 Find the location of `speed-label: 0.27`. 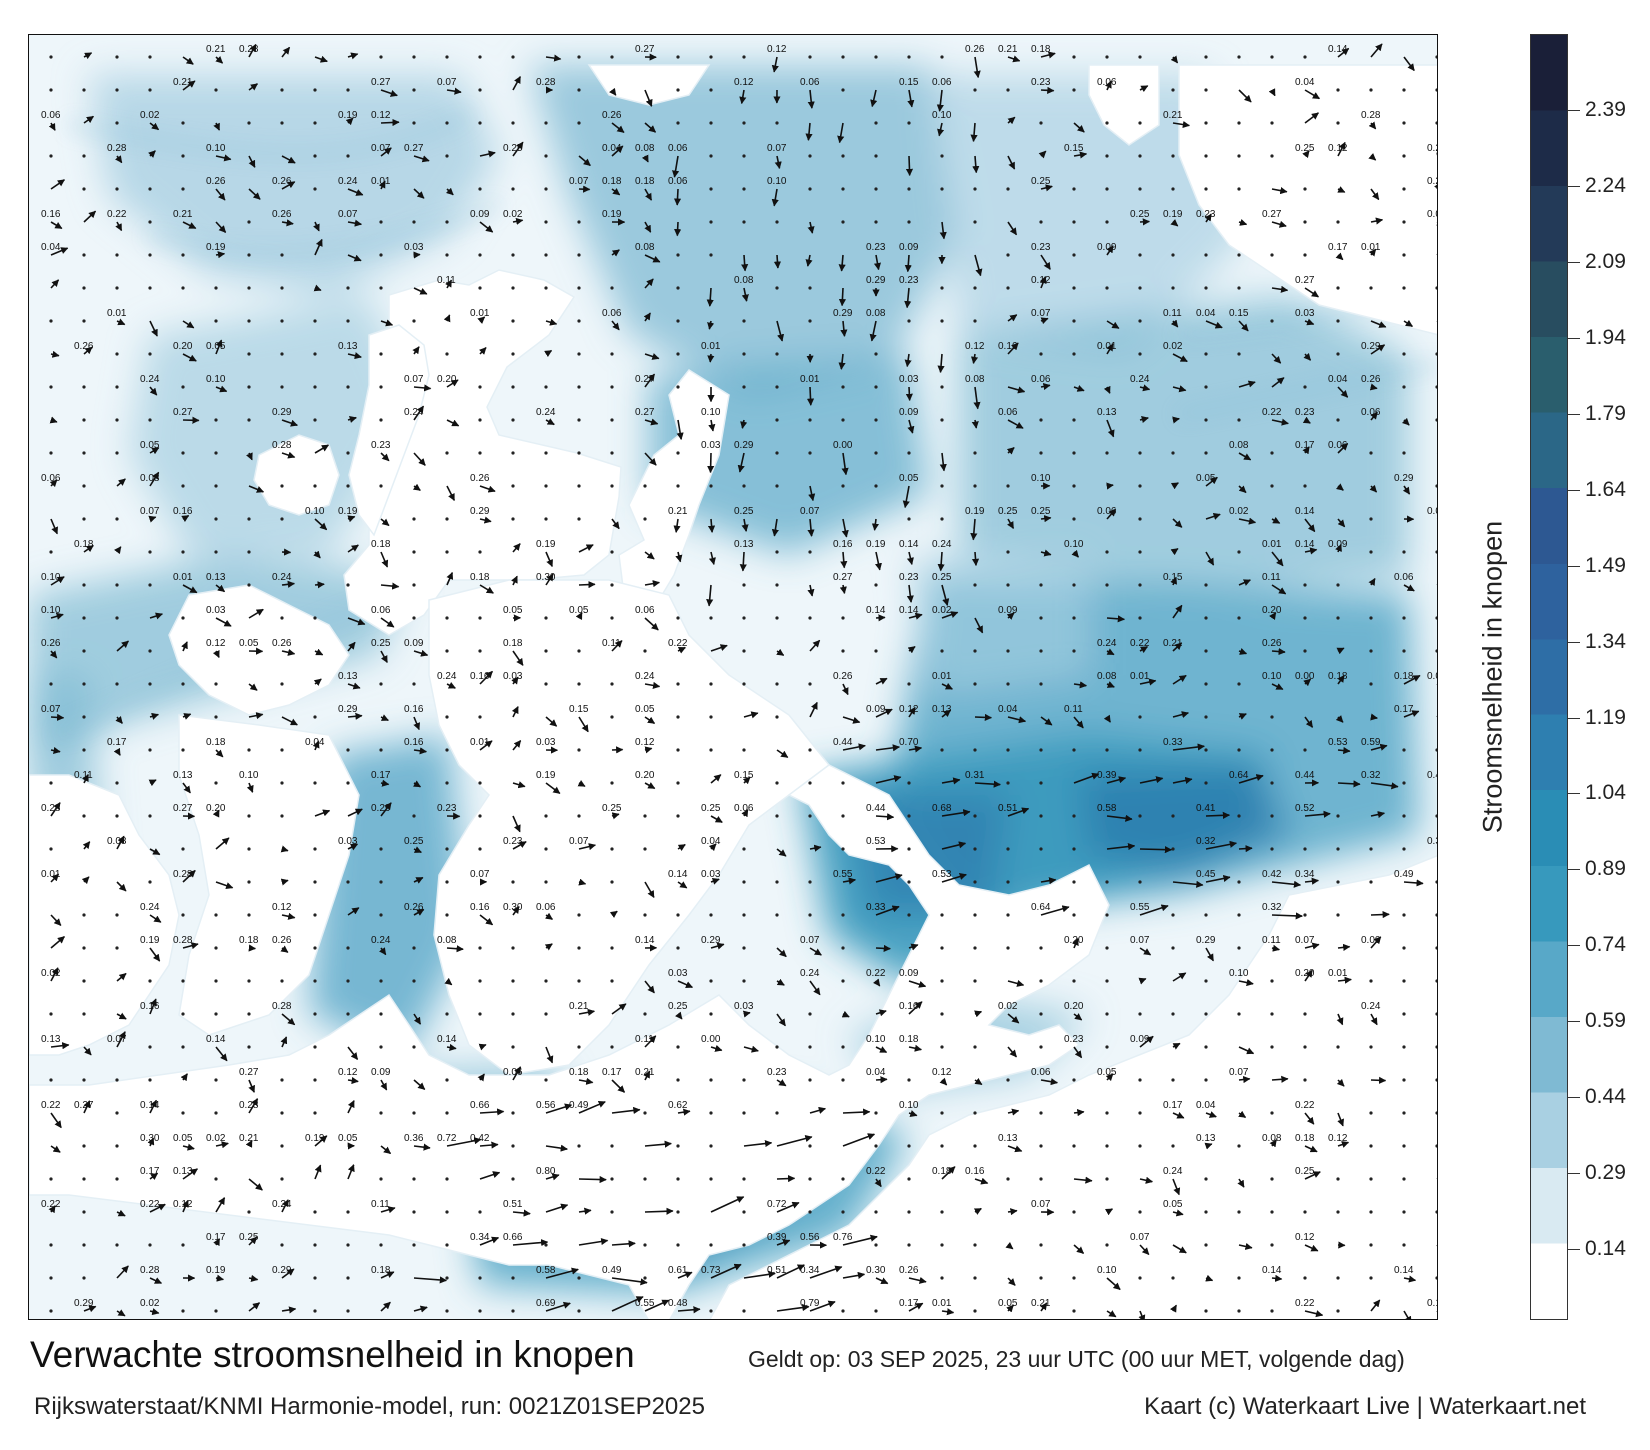

speed-label: 0.27 is located at coordinates (381, 82).